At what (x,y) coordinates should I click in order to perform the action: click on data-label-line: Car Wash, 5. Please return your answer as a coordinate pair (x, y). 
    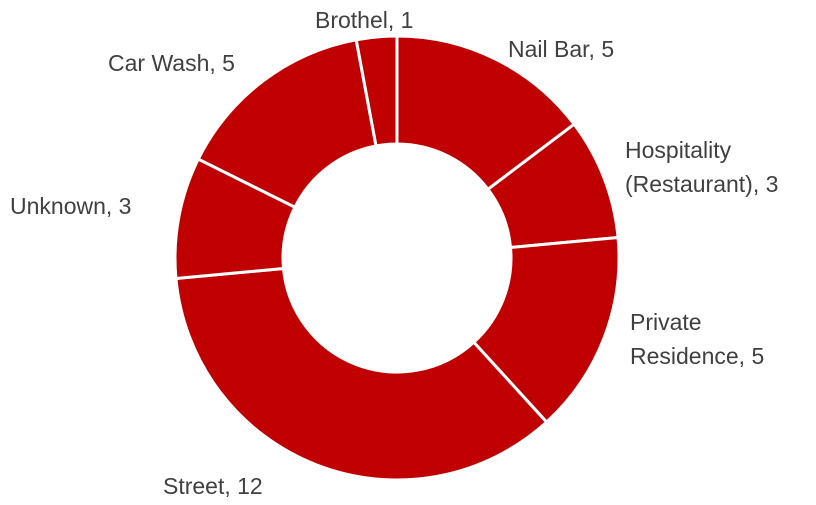
    Looking at the image, I should click on (171, 63).